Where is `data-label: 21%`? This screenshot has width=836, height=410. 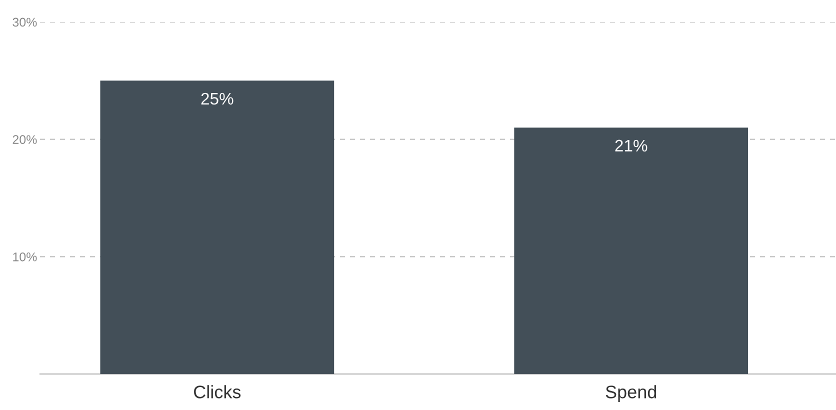 data-label: 21% is located at coordinates (631, 146).